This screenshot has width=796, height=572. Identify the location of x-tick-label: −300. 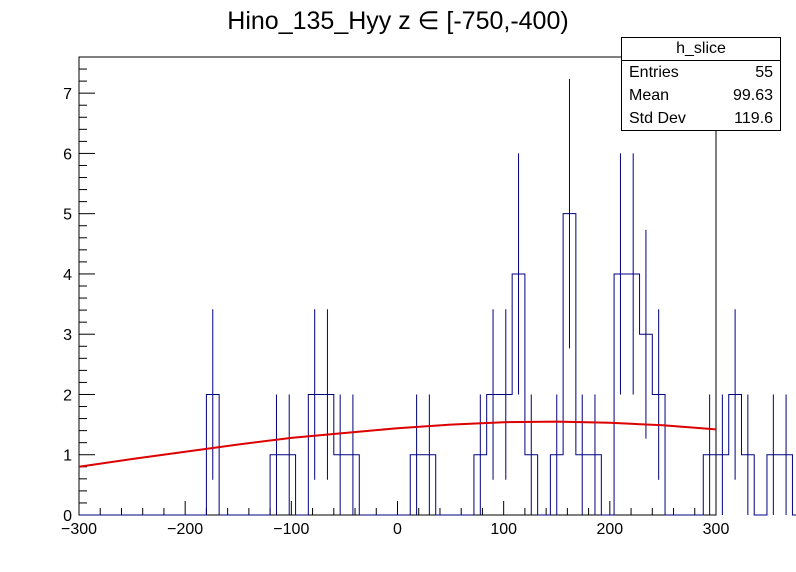
(79, 529).